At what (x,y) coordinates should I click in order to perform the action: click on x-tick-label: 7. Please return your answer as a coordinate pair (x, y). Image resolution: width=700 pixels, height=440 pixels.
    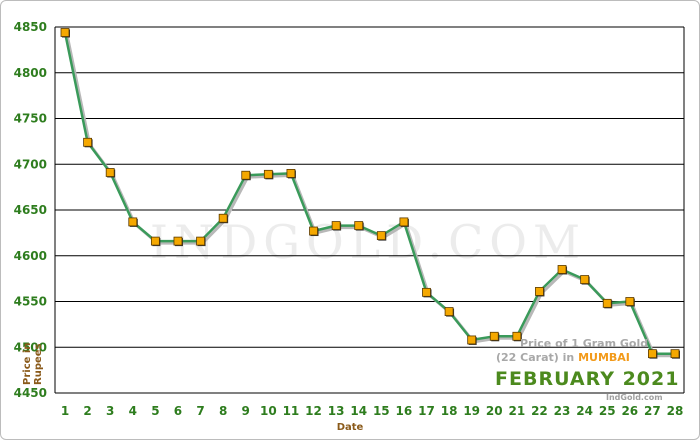
    Looking at the image, I should click on (200, 411).